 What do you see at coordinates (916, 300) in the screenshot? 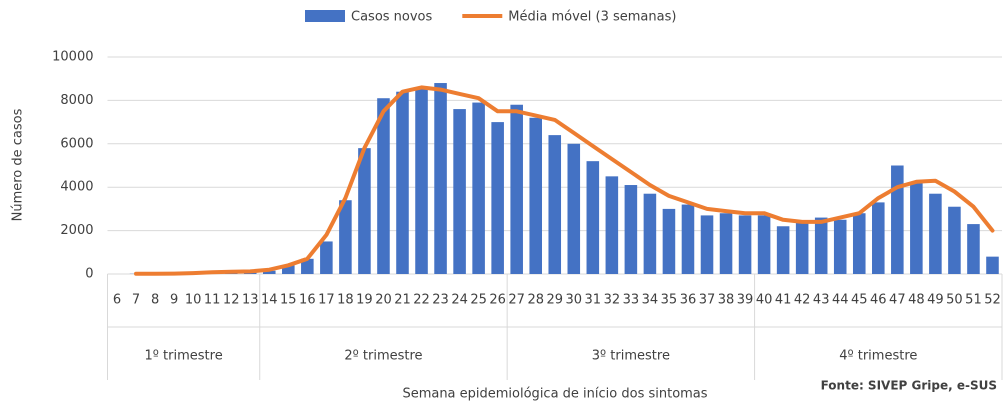
I see `x-tick-label: 48` at bounding box center [916, 300].